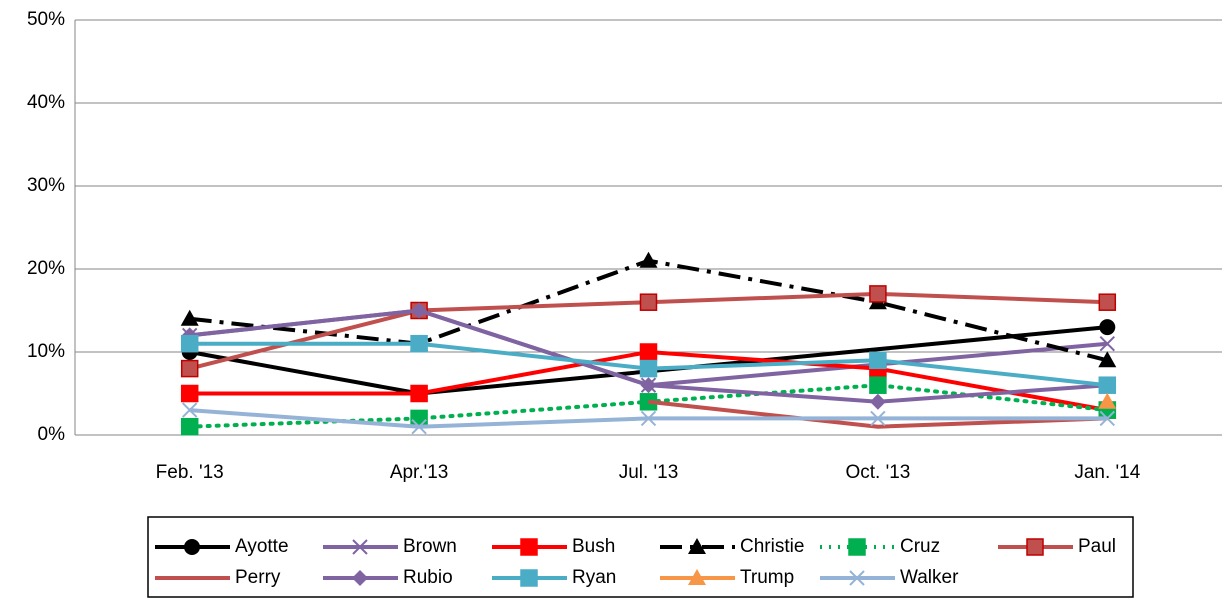 This screenshot has width=1225, height=607. What do you see at coordinates (594, 577) in the screenshot?
I see `legend-label: Ryan` at bounding box center [594, 577].